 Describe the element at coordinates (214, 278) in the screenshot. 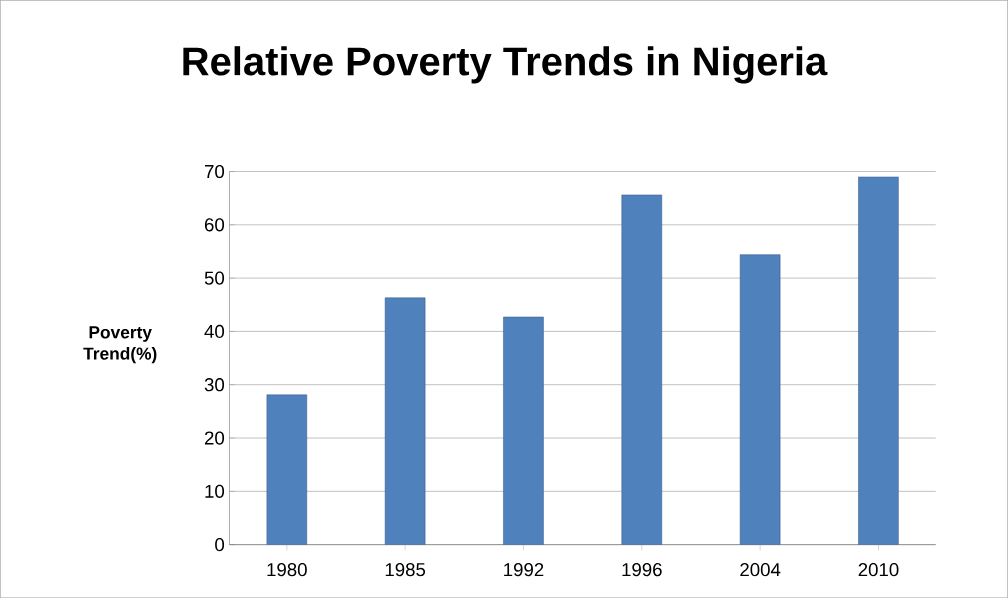

I see `y-tick-label: 50` at that location.